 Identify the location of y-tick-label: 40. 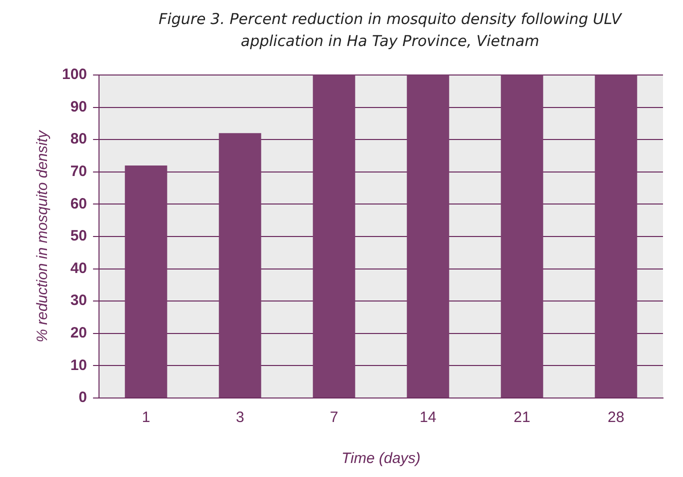
(79, 268).